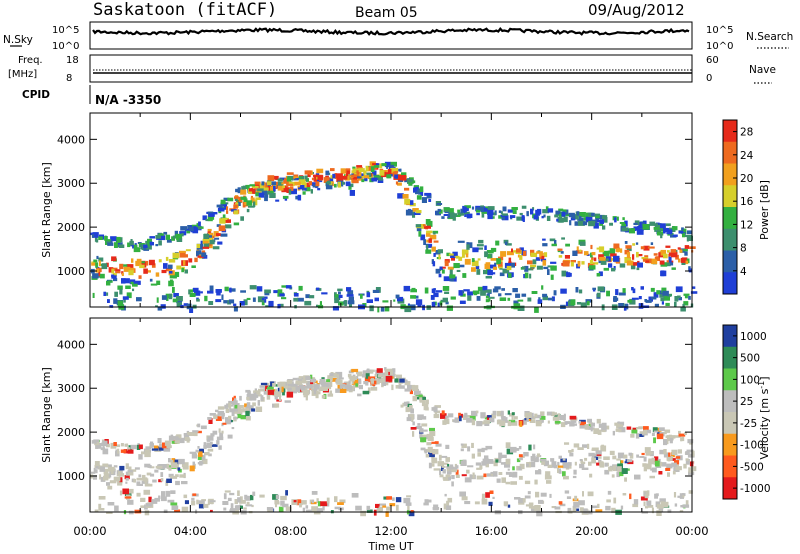  I want to click on velocity-xlabel: Time UT, so click(390, 546).